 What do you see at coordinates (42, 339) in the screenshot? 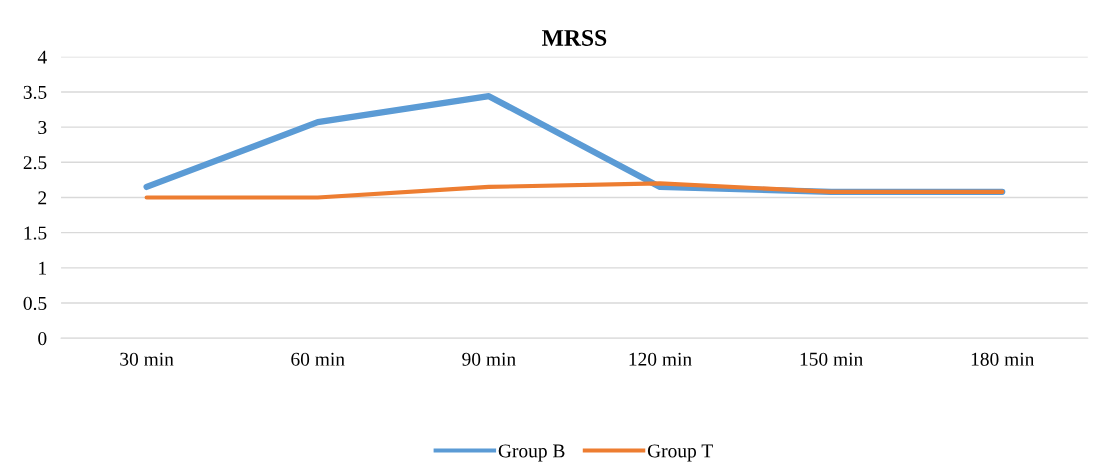
I see `y-tick-label: 0` at bounding box center [42, 339].